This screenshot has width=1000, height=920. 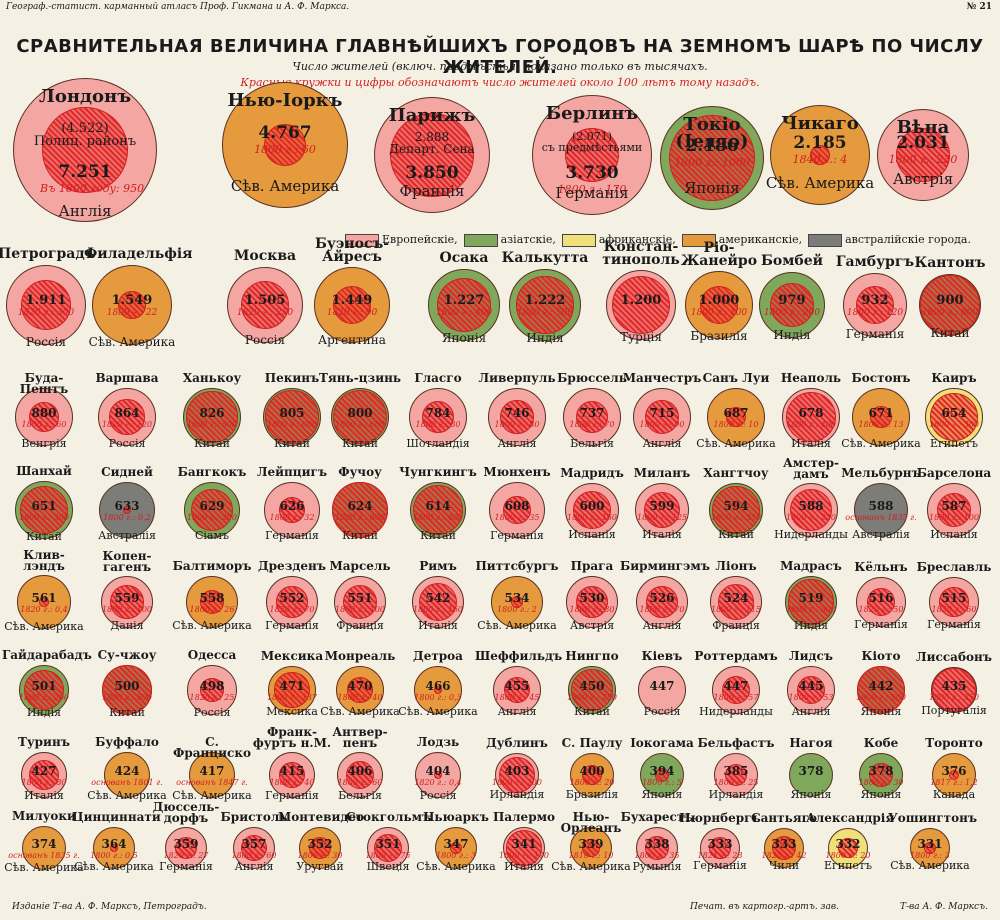 What do you see at coordinates (517, 697) in the screenshot?
I see `city-old-population: 1800 г.: 45` at bounding box center [517, 697].